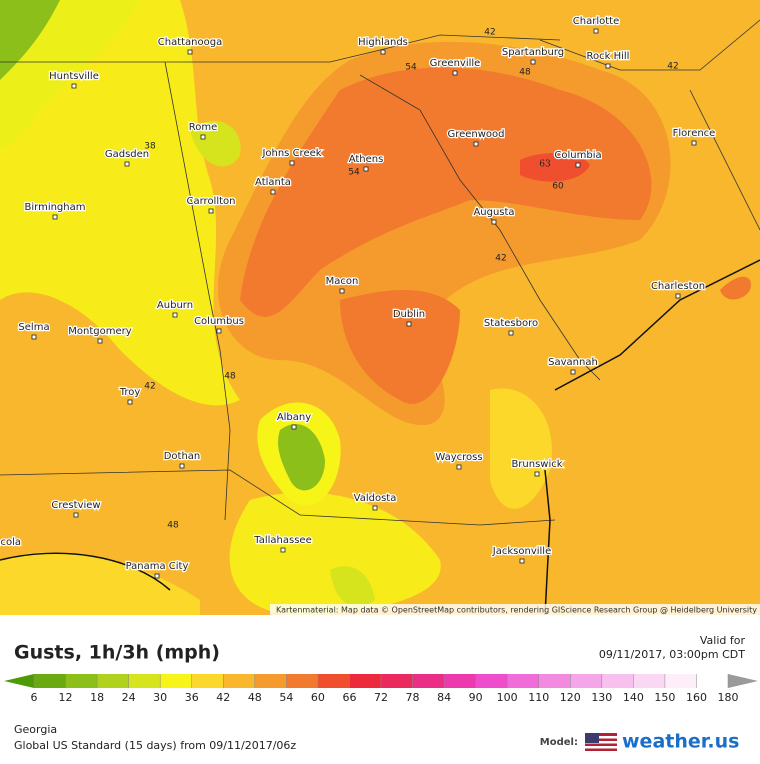 The width and height of the screenshot is (760, 764). What do you see at coordinates (182, 456) in the screenshot?
I see `city-label: Dothan` at bounding box center [182, 456].